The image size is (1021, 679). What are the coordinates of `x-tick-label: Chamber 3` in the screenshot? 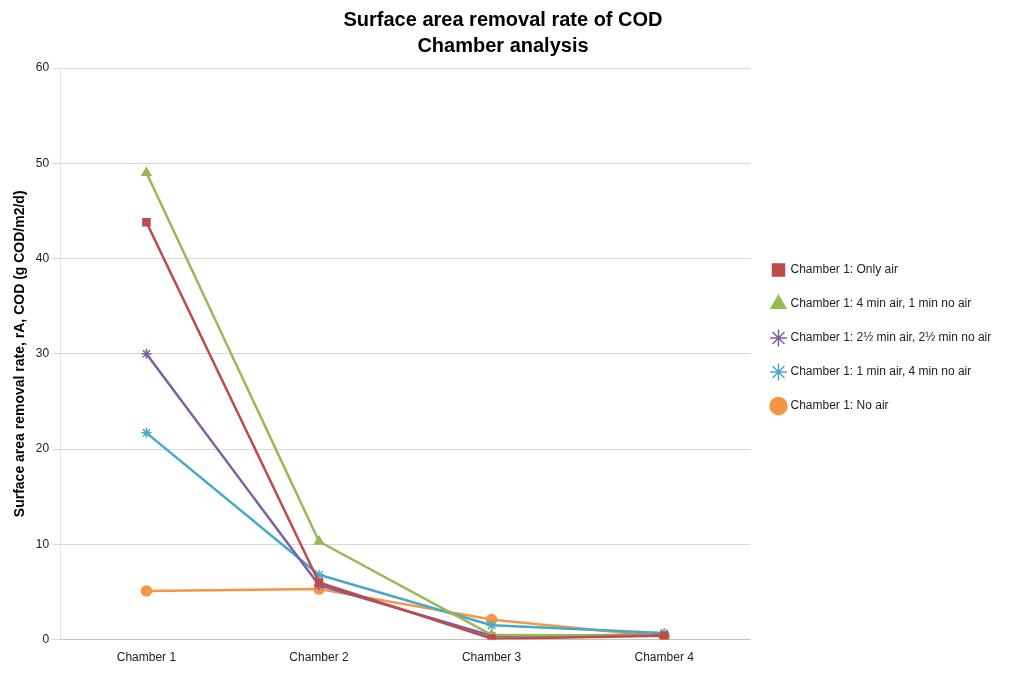 It's located at (491, 657).